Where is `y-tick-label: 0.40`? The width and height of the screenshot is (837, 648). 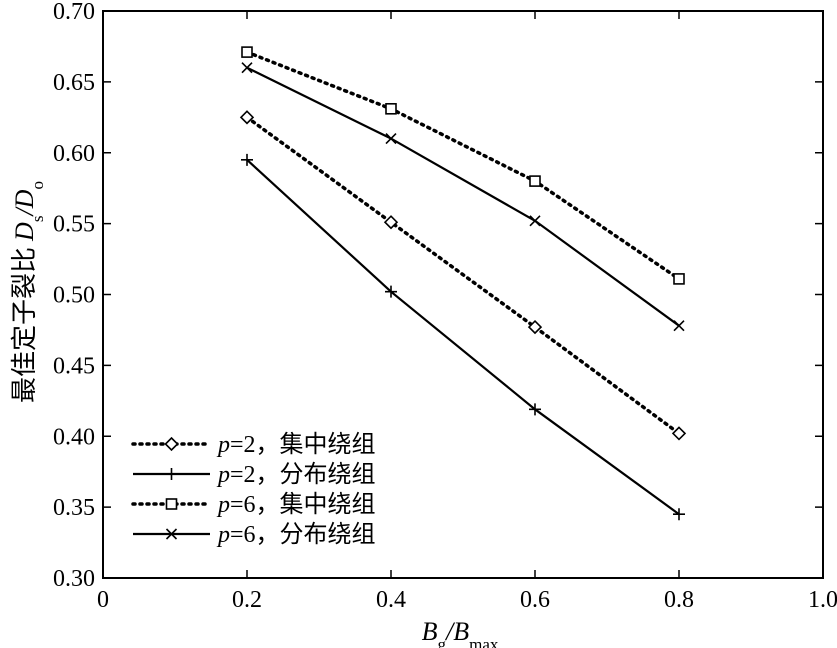 y-tick-label: 0.40 is located at coordinates (74, 437).